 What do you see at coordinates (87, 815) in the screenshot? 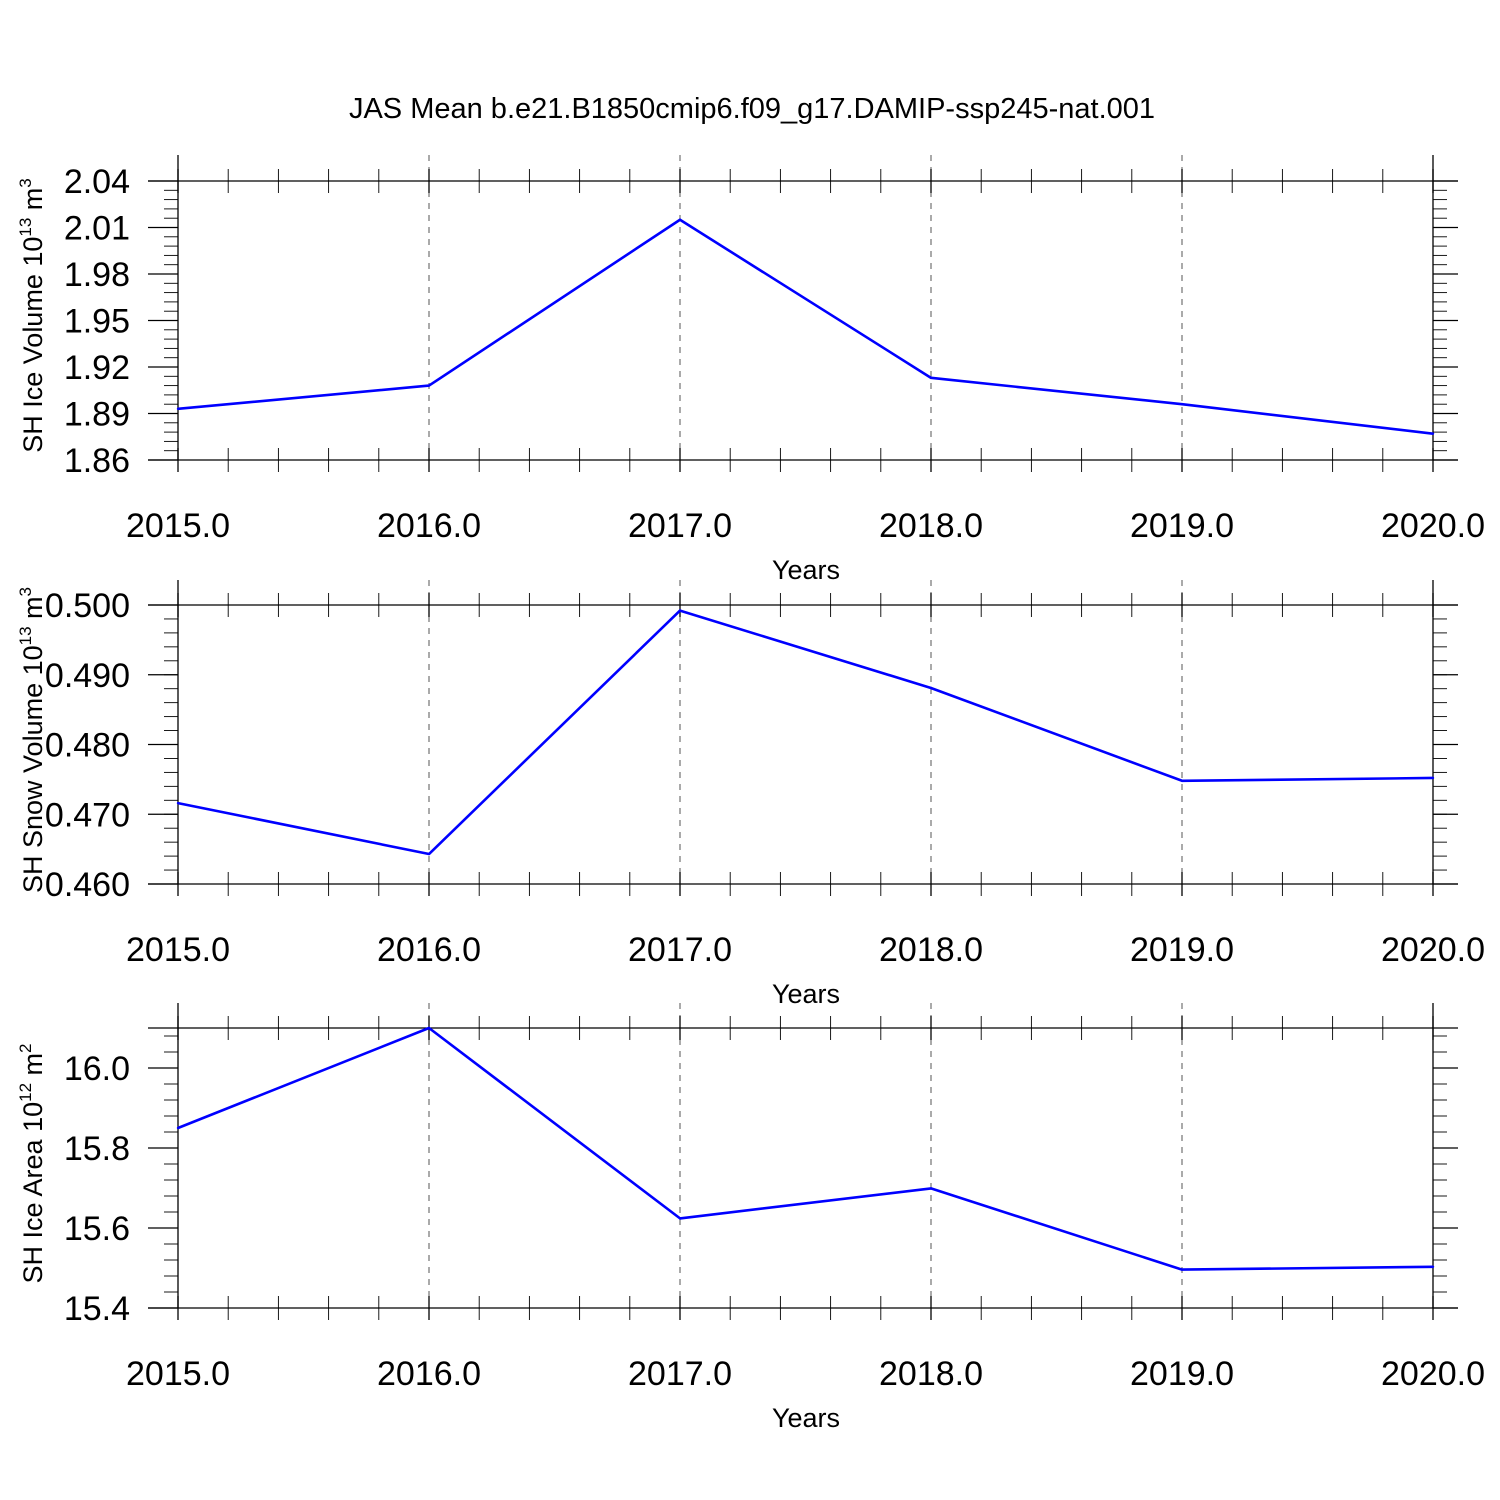
I see `y-tick-label: 0.470` at bounding box center [87, 815].